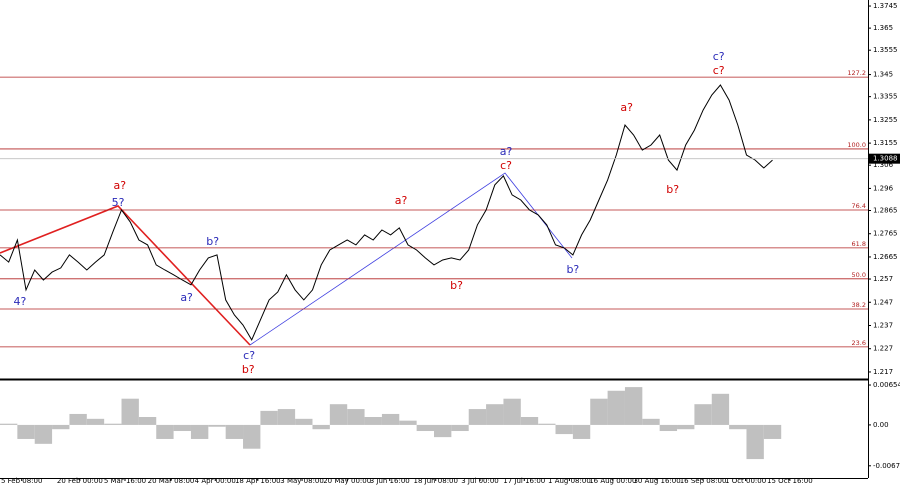 Image resolution: width=900 pixels, height=485 pixels. What do you see at coordinates (20, 301) in the screenshot?
I see `wave-label: 4?` at bounding box center [20, 301].